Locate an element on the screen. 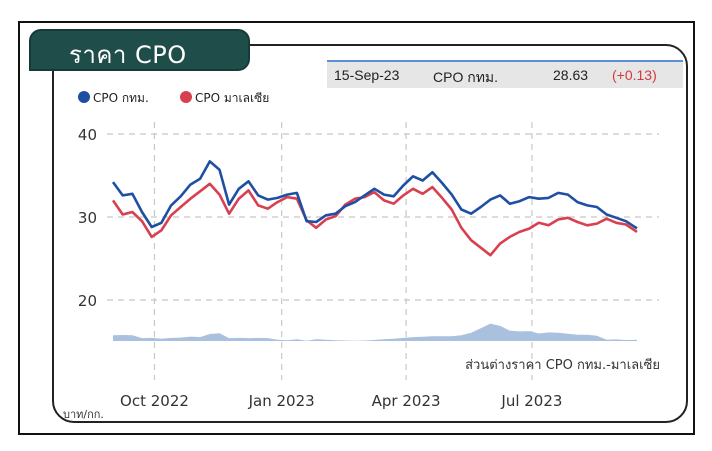 The width and height of the screenshot is (712, 451). page-title: ราคา CPO is located at coordinates (128, 55).